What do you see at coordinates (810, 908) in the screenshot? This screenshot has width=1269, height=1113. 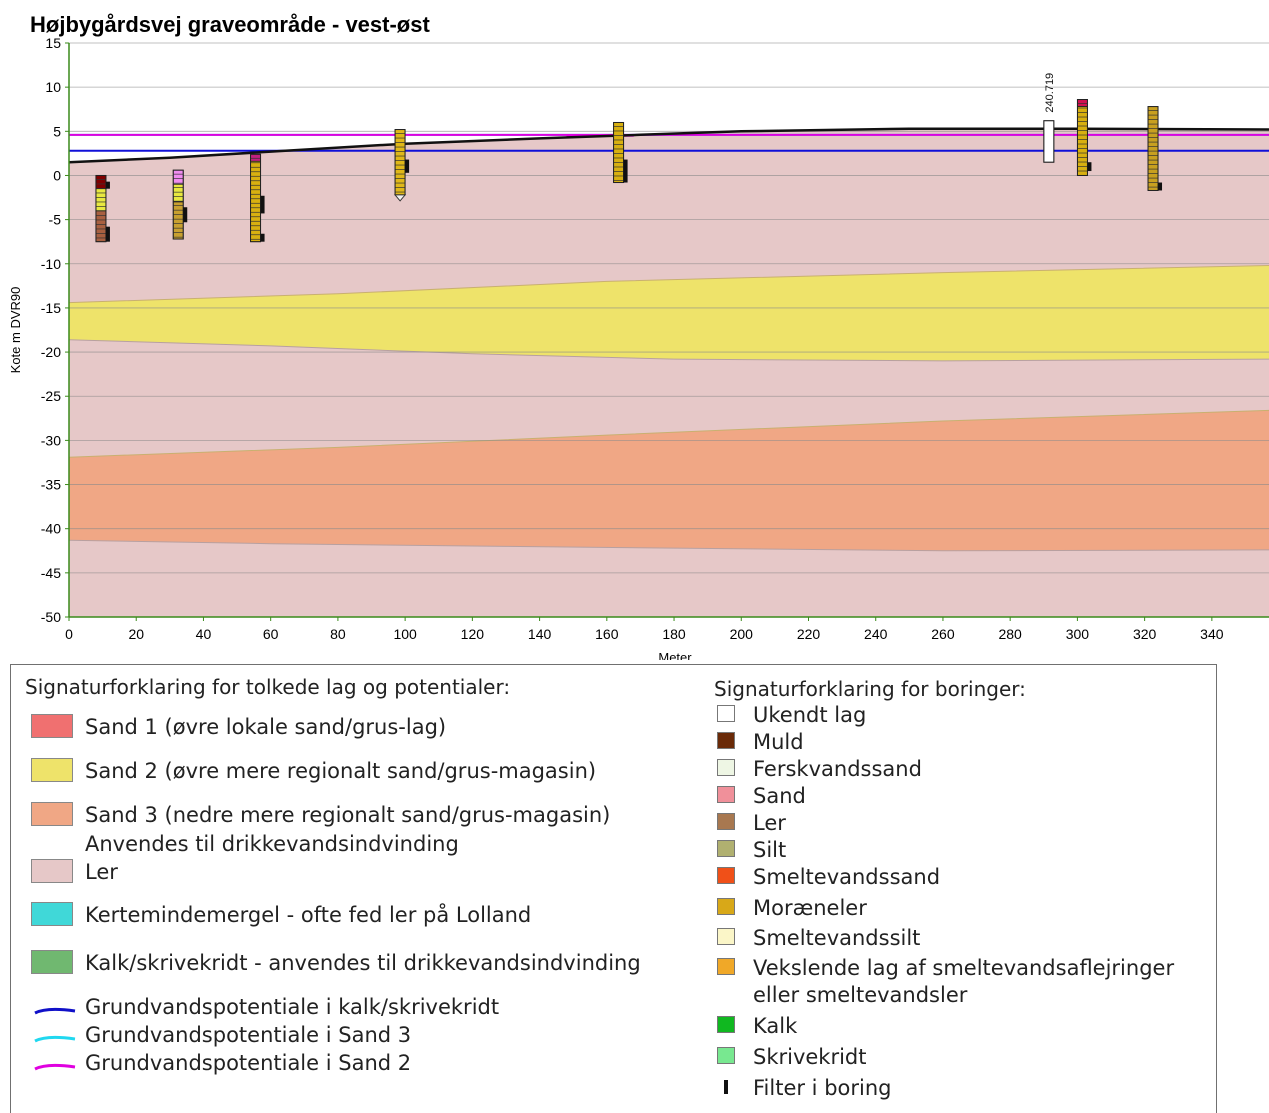 I see `bore-legend-label: Moræneler` at bounding box center [810, 908].